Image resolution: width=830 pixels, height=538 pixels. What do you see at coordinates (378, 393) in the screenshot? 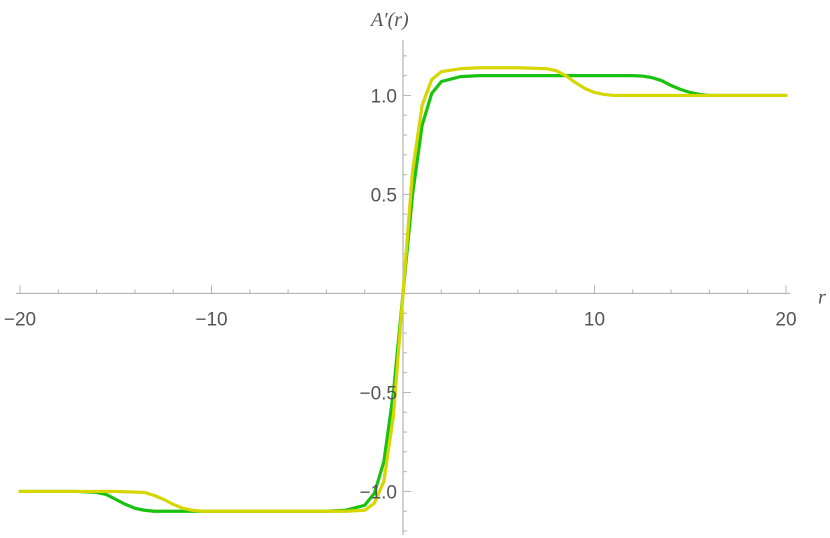
I see `y-tick-label: −0.5` at bounding box center [378, 393].